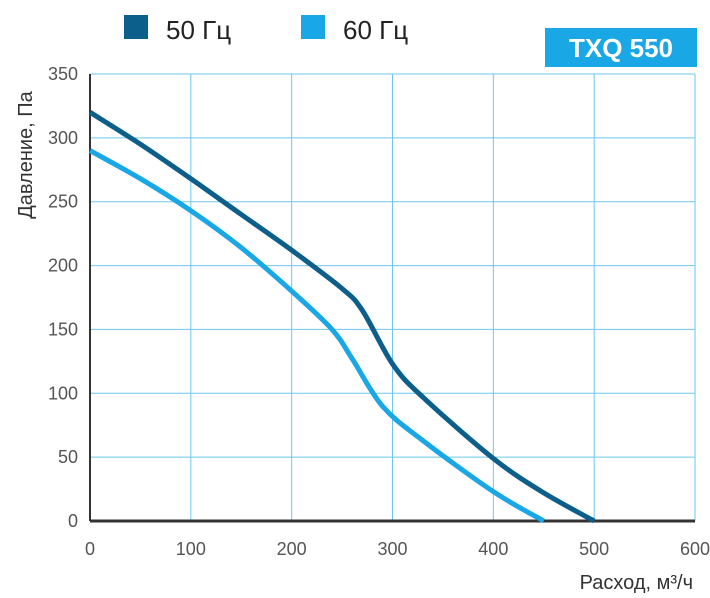  Describe the element at coordinates (313, 27) in the screenshot. I see `legend-swatch-60hz` at that location.